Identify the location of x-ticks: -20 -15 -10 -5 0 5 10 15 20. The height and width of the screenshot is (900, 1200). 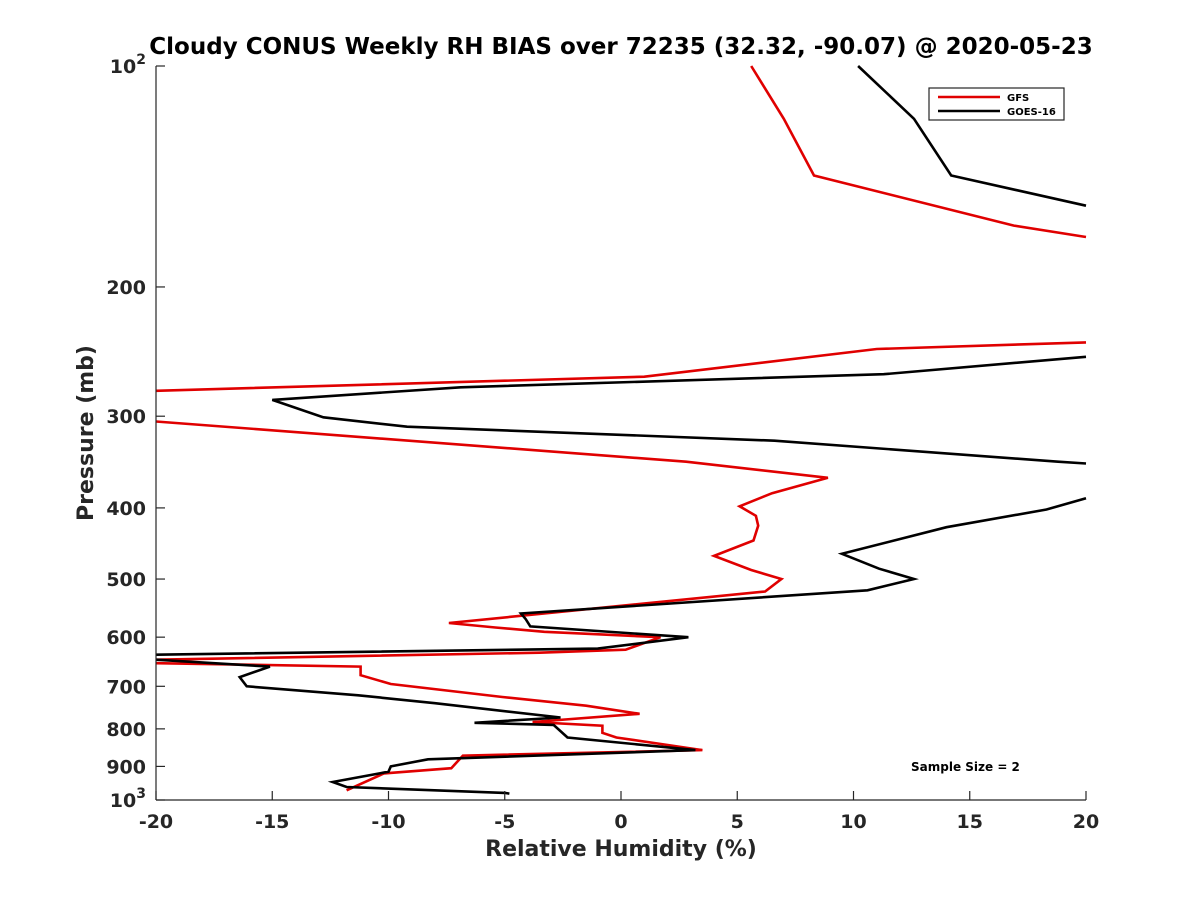
(619, 812).